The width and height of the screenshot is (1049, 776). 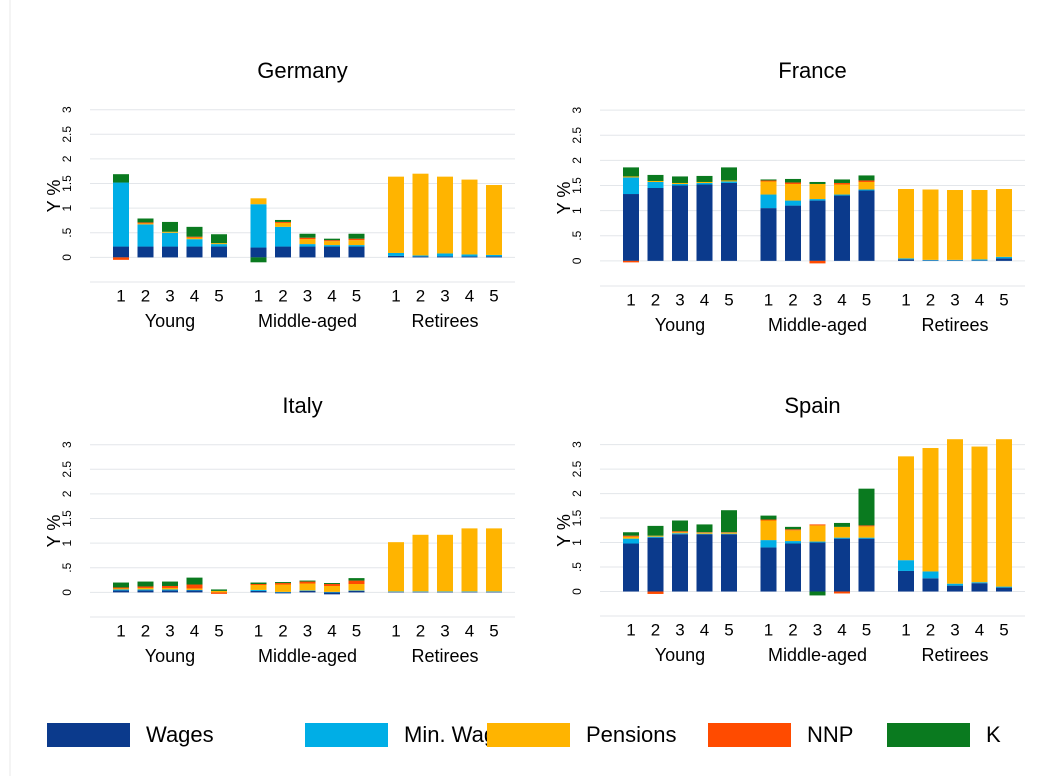 What do you see at coordinates (993, 734) in the screenshot?
I see `legend-label: K` at bounding box center [993, 734].